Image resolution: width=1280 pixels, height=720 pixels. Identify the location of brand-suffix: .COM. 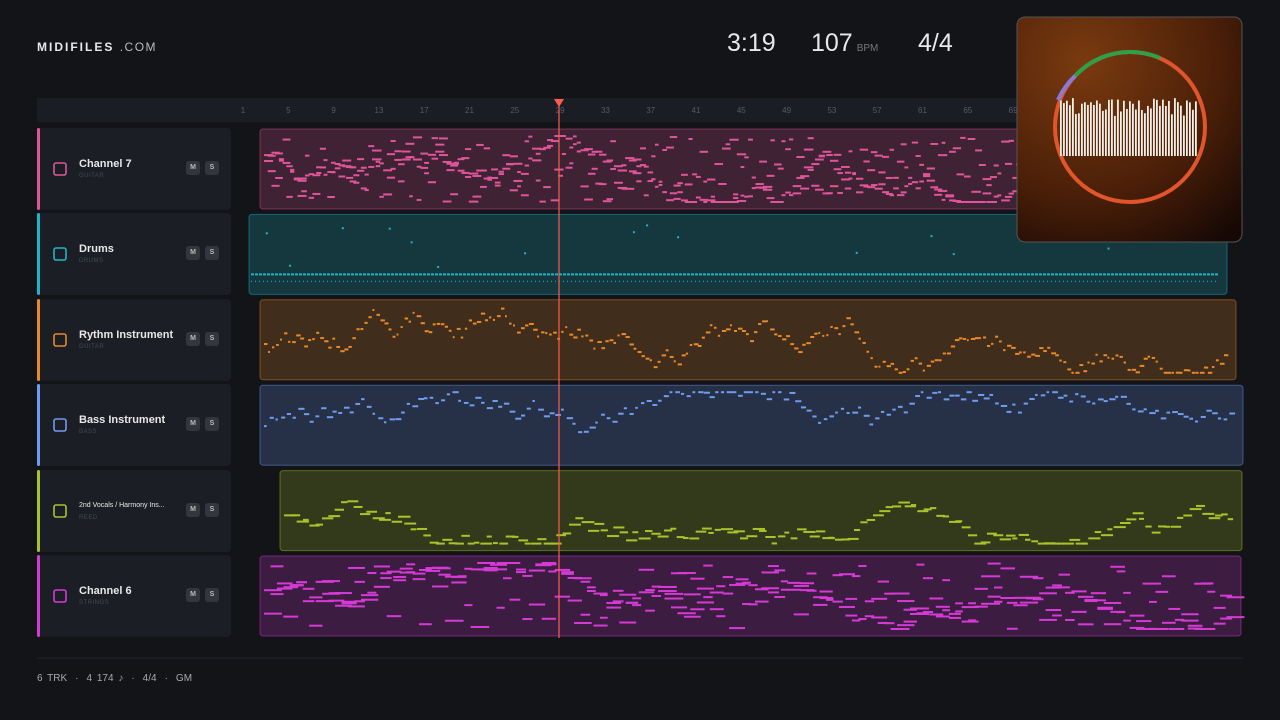
(138, 47).